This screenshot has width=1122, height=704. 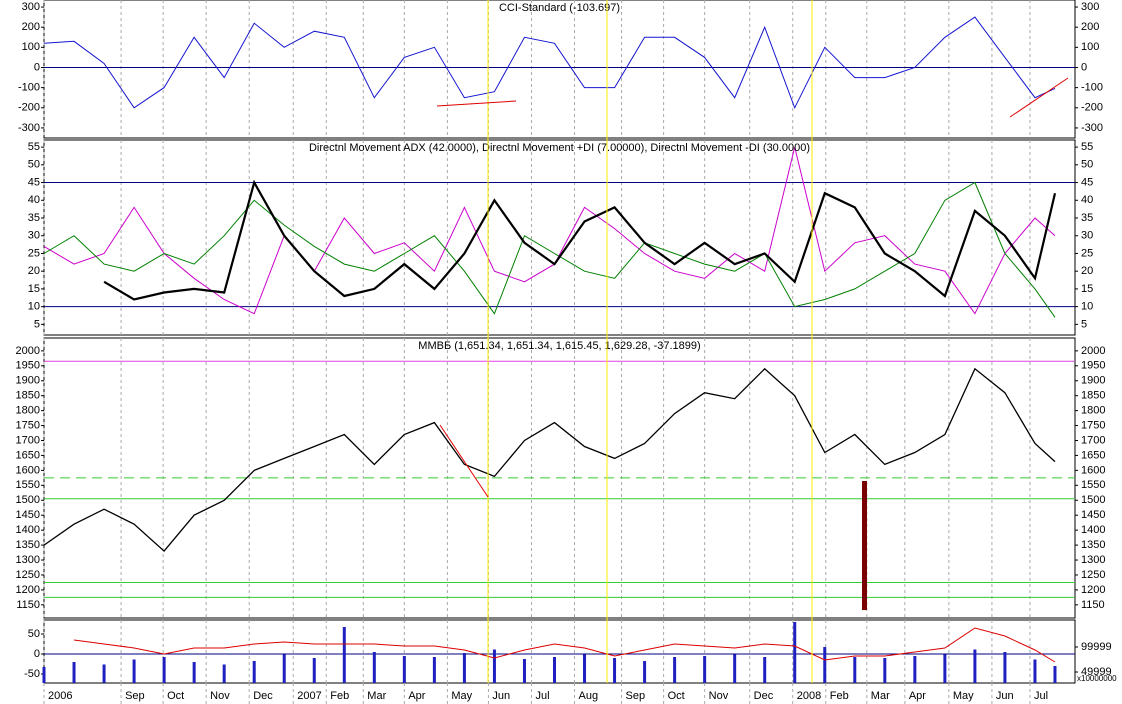 I want to click on y-tick-label: 2000, so click(x=28, y=351).